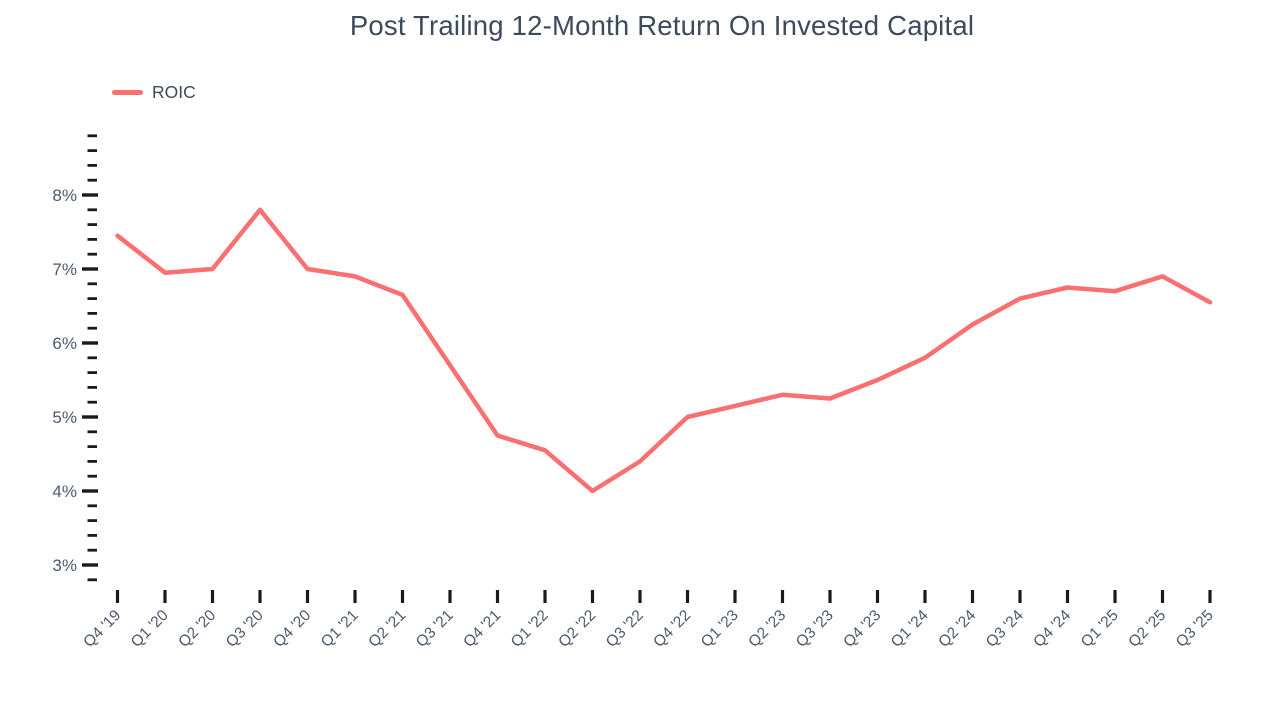 This screenshot has width=1280, height=720. I want to click on y-axis-tick-label: 4%, so click(64, 491).